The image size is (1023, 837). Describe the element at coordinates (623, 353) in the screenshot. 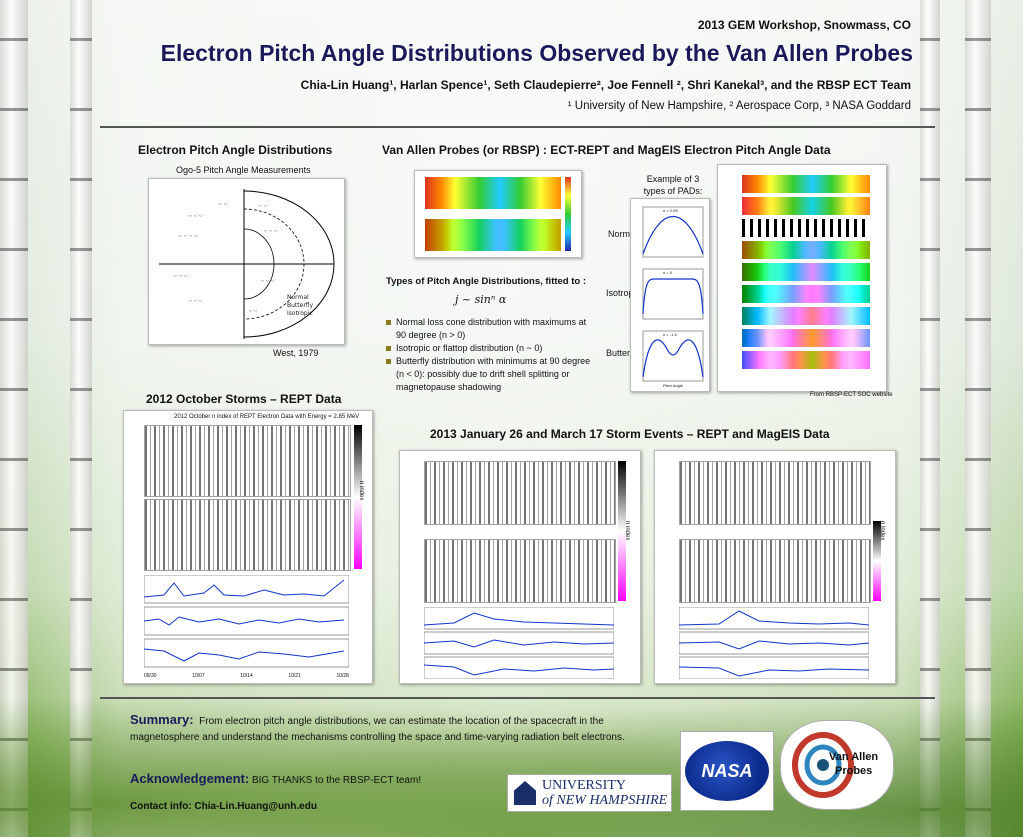

I see `pad-label-butterfly: Butterfly` at that location.